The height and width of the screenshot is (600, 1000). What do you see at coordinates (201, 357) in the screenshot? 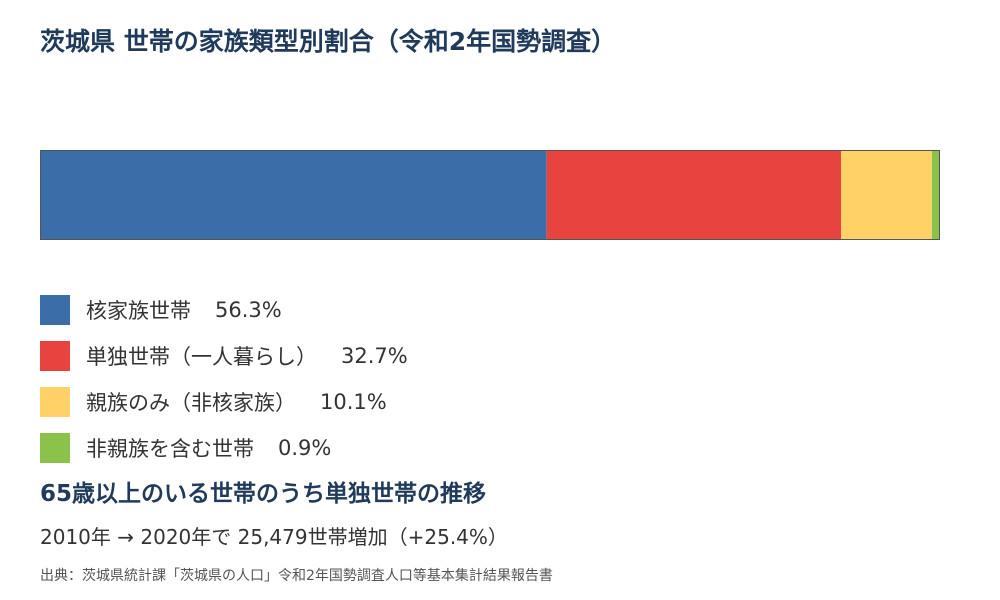
I see `legend-label-single: 単独世帯（一人暮らし）` at bounding box center [201, 357].